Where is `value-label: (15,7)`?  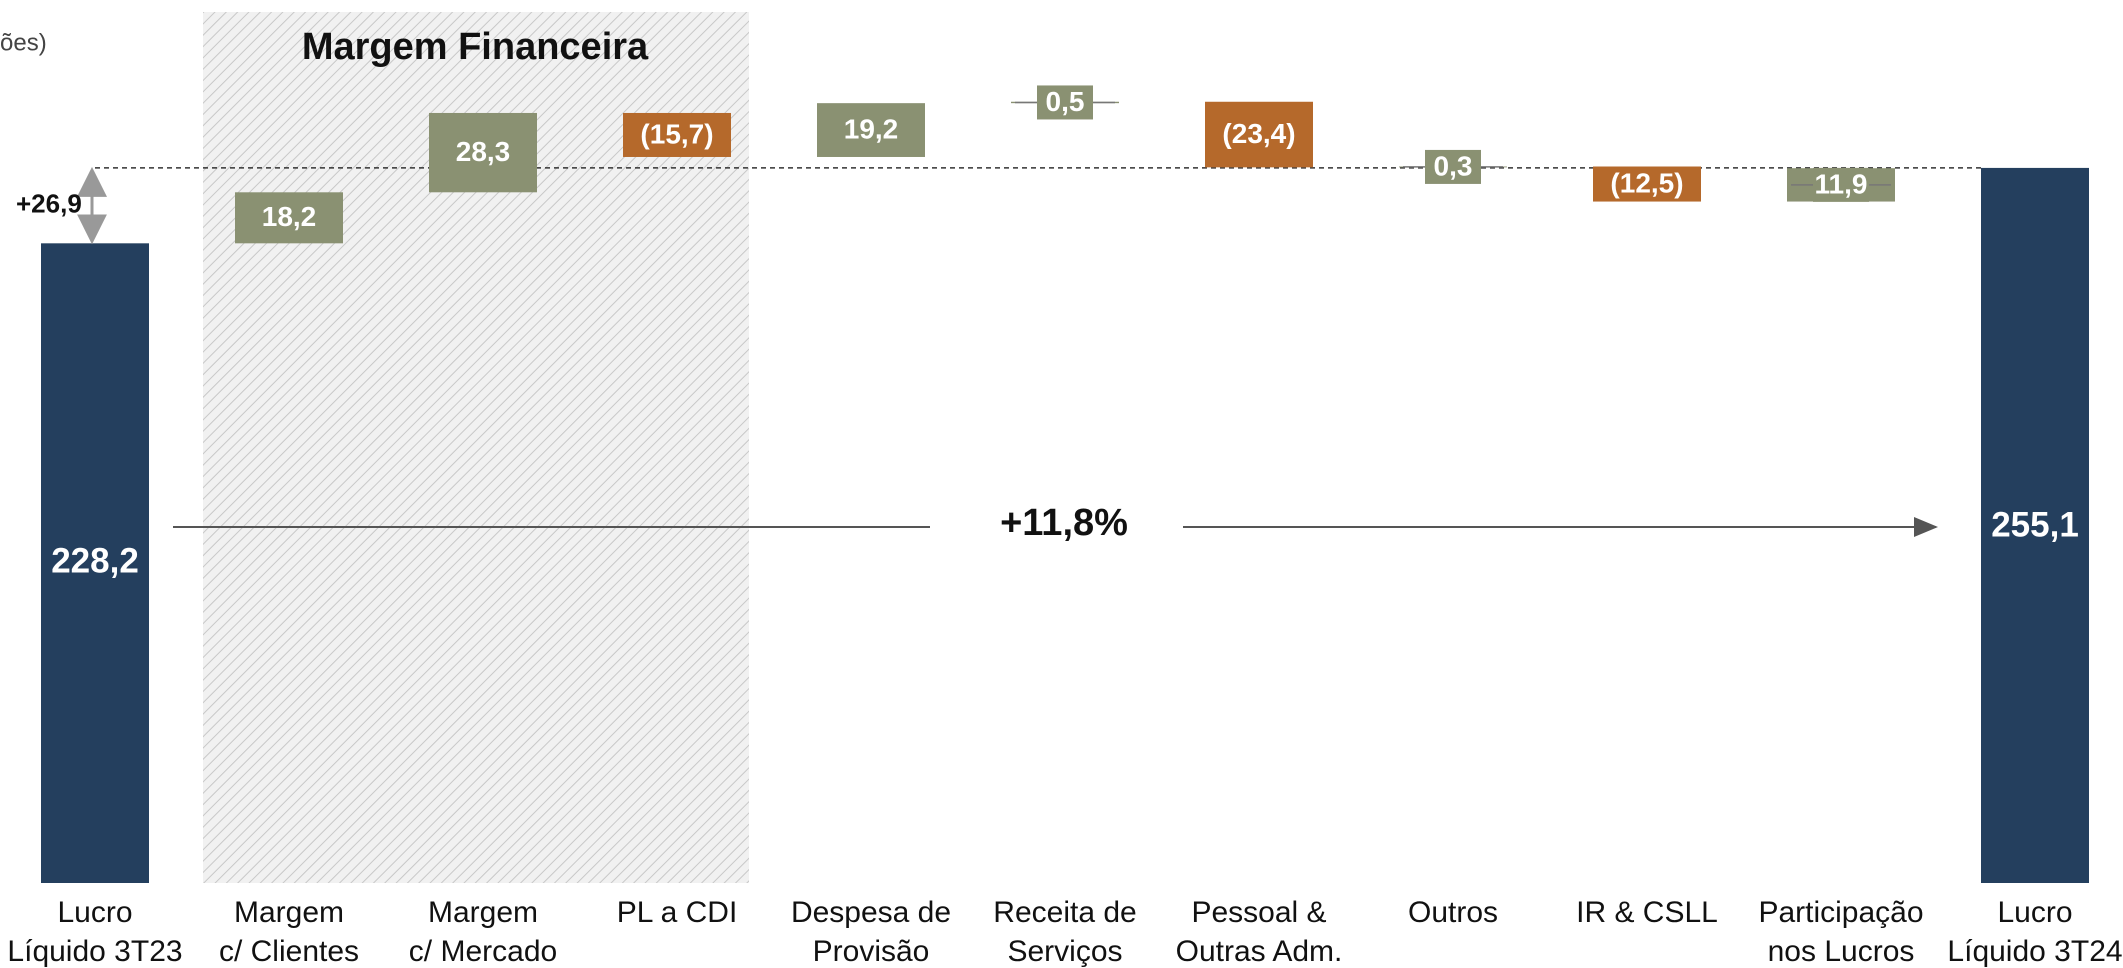 value-label: (15,7) is located at coordinates (676, 133).